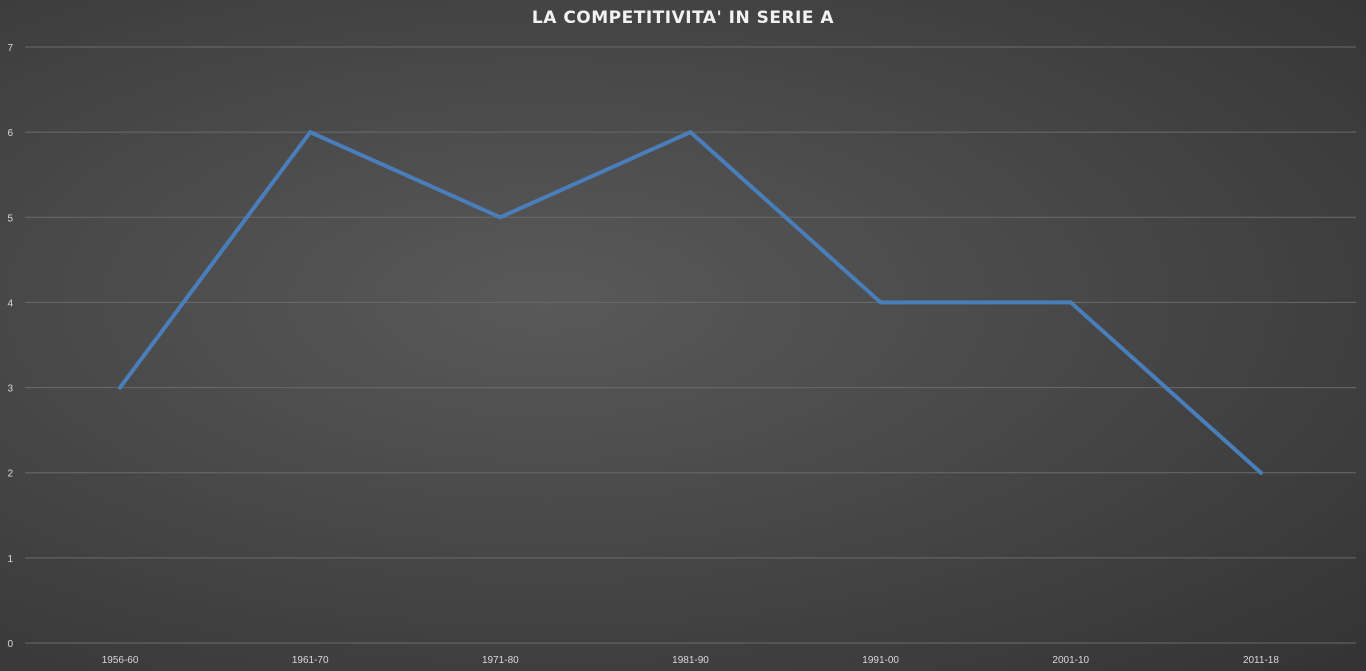 This screenshot has height=671, width=1366. What do you see at coordinates (880, 660) in the screenshot?
I see `x-tick-label: 1991-00` at bounding box center [880, 660].